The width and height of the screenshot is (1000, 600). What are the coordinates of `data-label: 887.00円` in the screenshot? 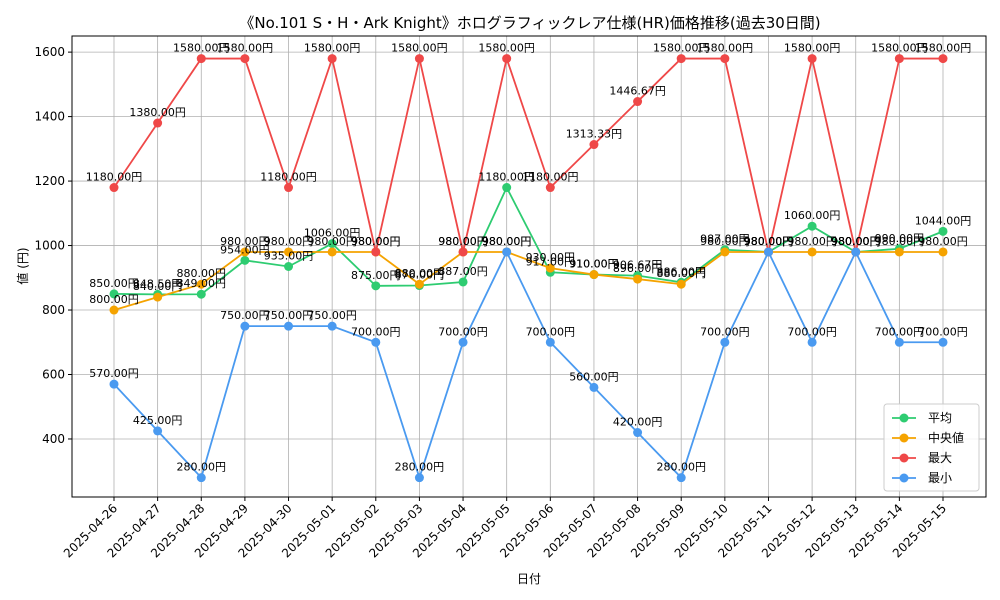 It's located at (463, 271).